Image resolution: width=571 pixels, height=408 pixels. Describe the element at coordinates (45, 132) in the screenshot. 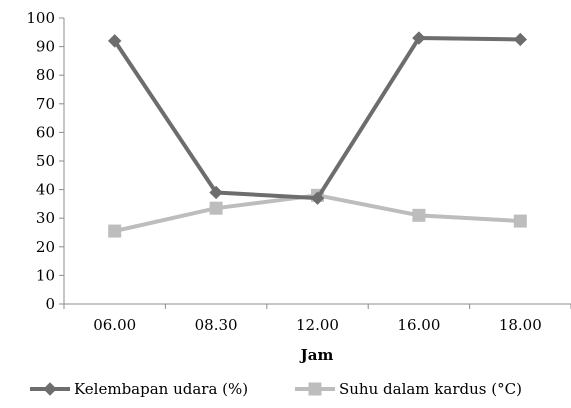

I see `y-tick-label: 60` at that location.